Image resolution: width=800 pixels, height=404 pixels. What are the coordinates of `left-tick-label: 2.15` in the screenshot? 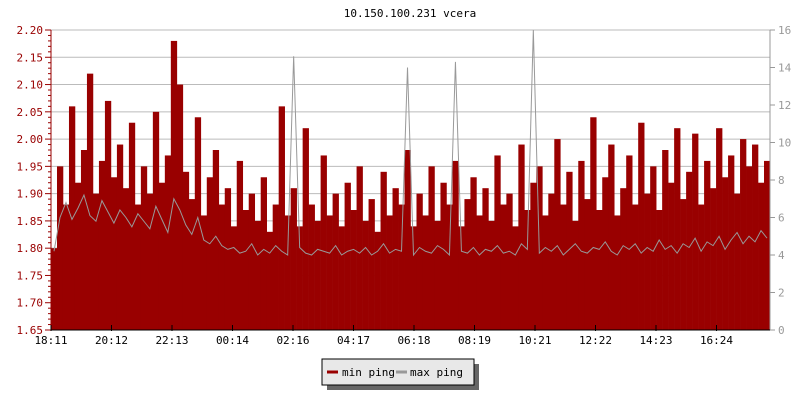 It's located at (30, 57).